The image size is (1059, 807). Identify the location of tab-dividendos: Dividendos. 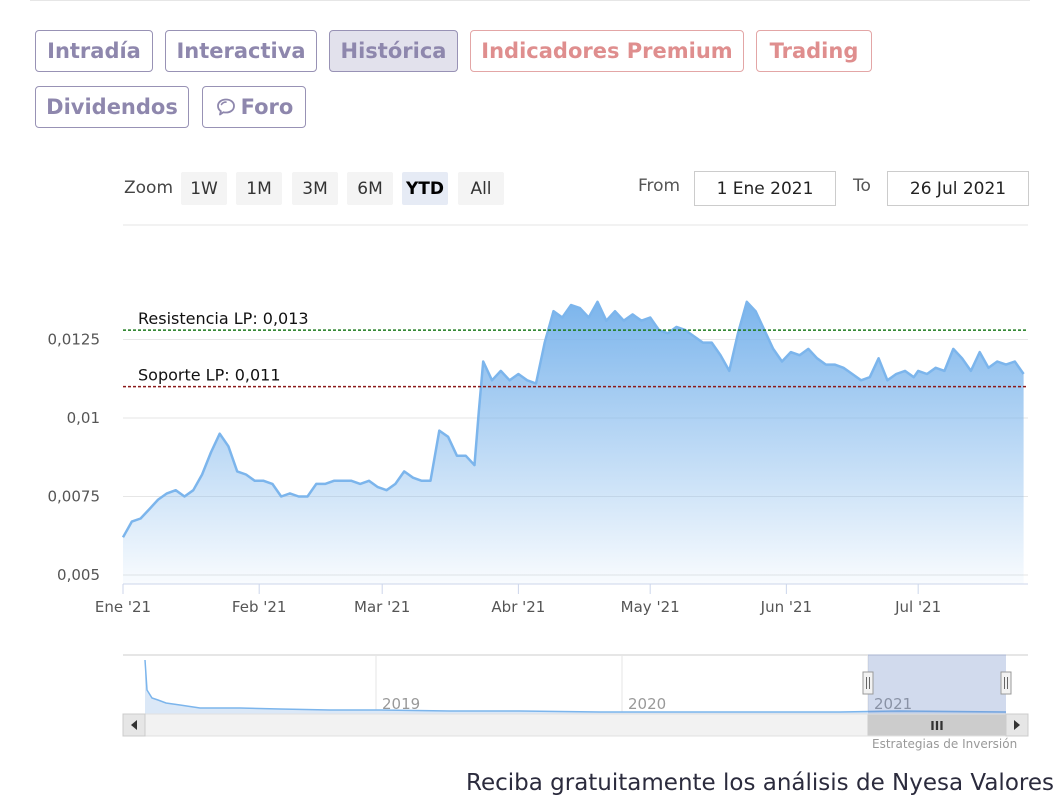
(112, 107).